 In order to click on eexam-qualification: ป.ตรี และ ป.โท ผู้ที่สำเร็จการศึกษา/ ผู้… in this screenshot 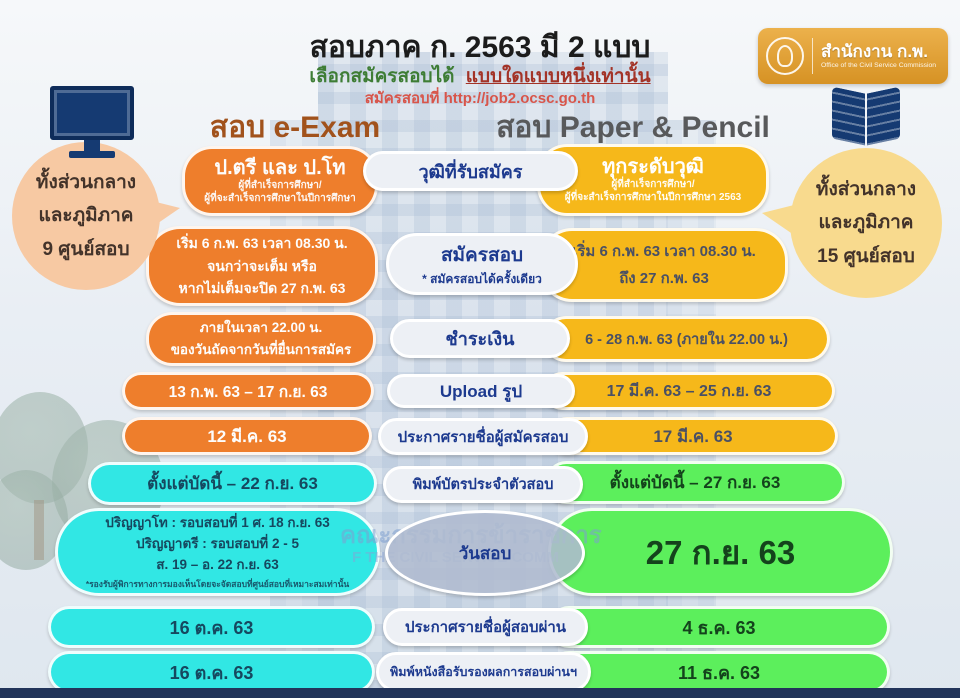, I will do `click(280, 181)`.